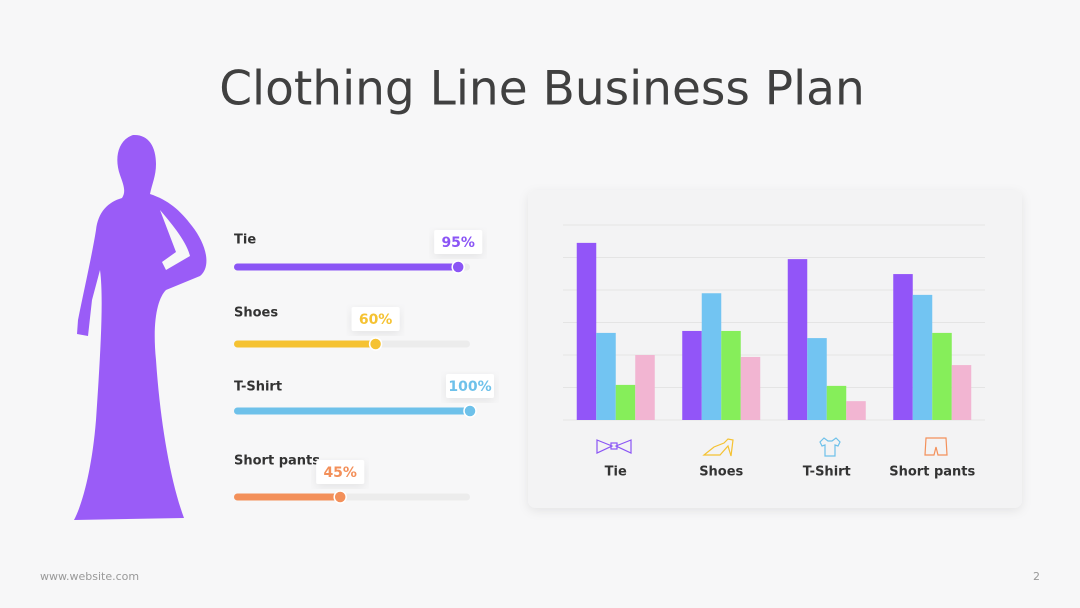 Image resolution: width=1080 pixels, height=608 pixels. I want to click on value-label: 95%, so click(458, 243).